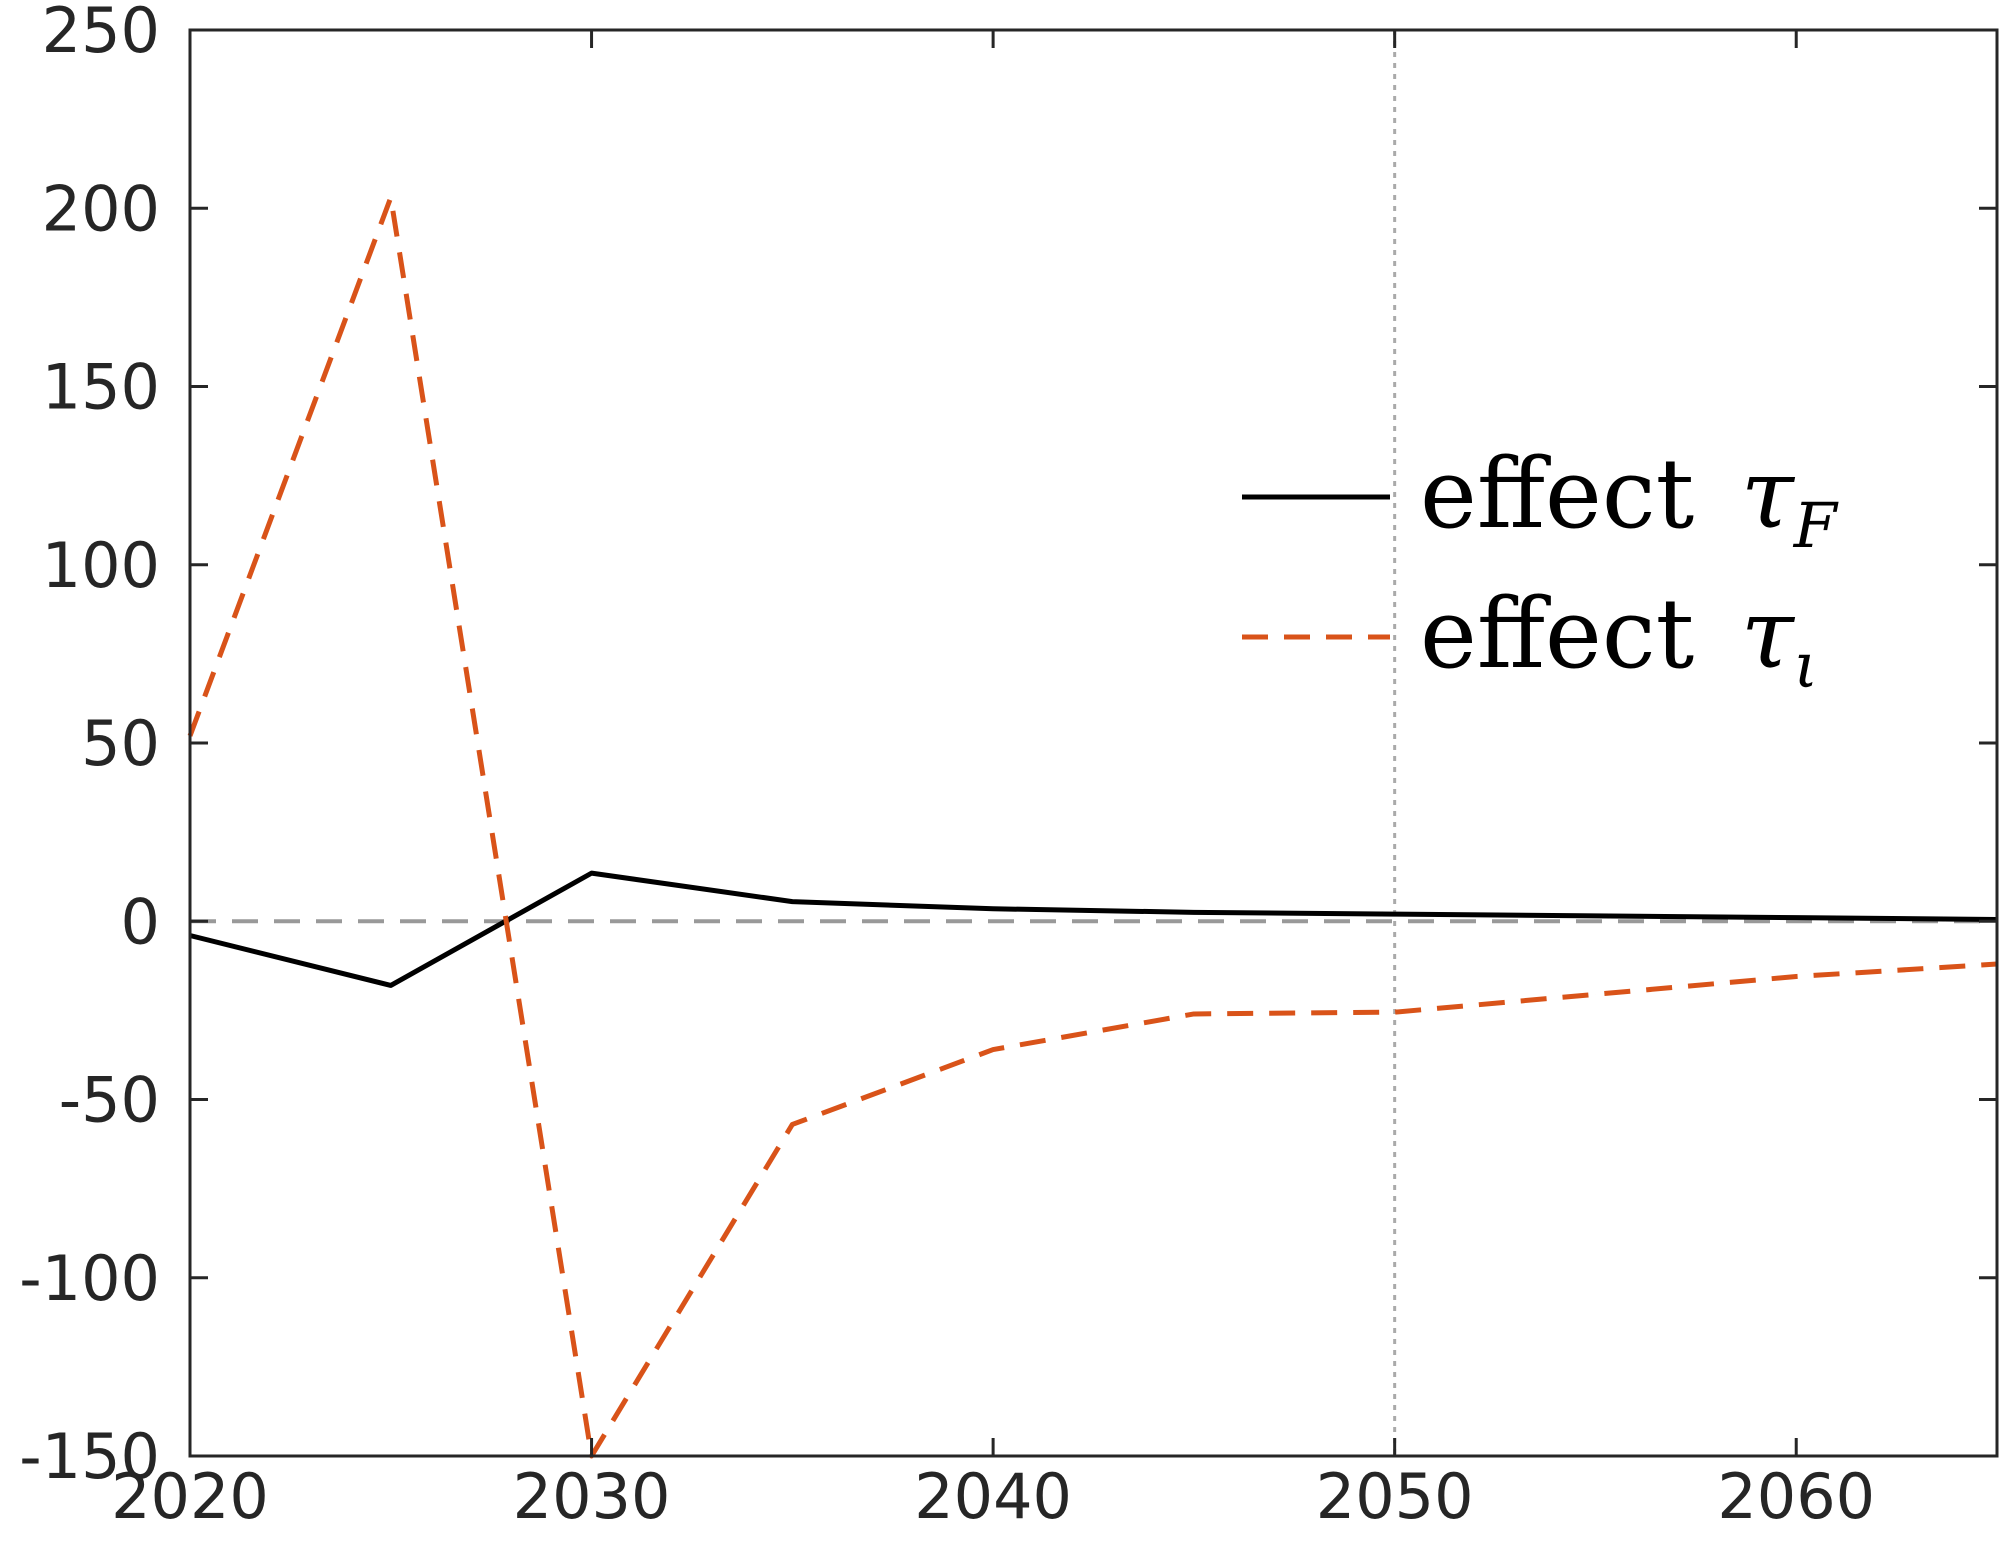 This screenshot has height=1554, width=2000. I want to click on y-tick-label: 50, so click(120, 743).